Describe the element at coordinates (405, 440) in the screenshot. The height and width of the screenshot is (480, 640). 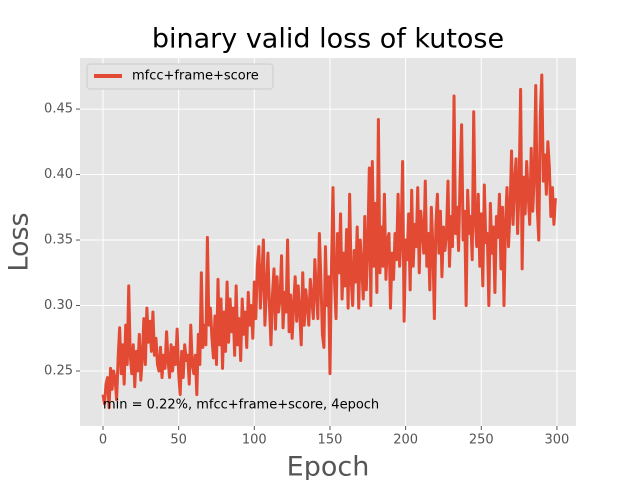
I see `x-tick-label: 200` at that location.